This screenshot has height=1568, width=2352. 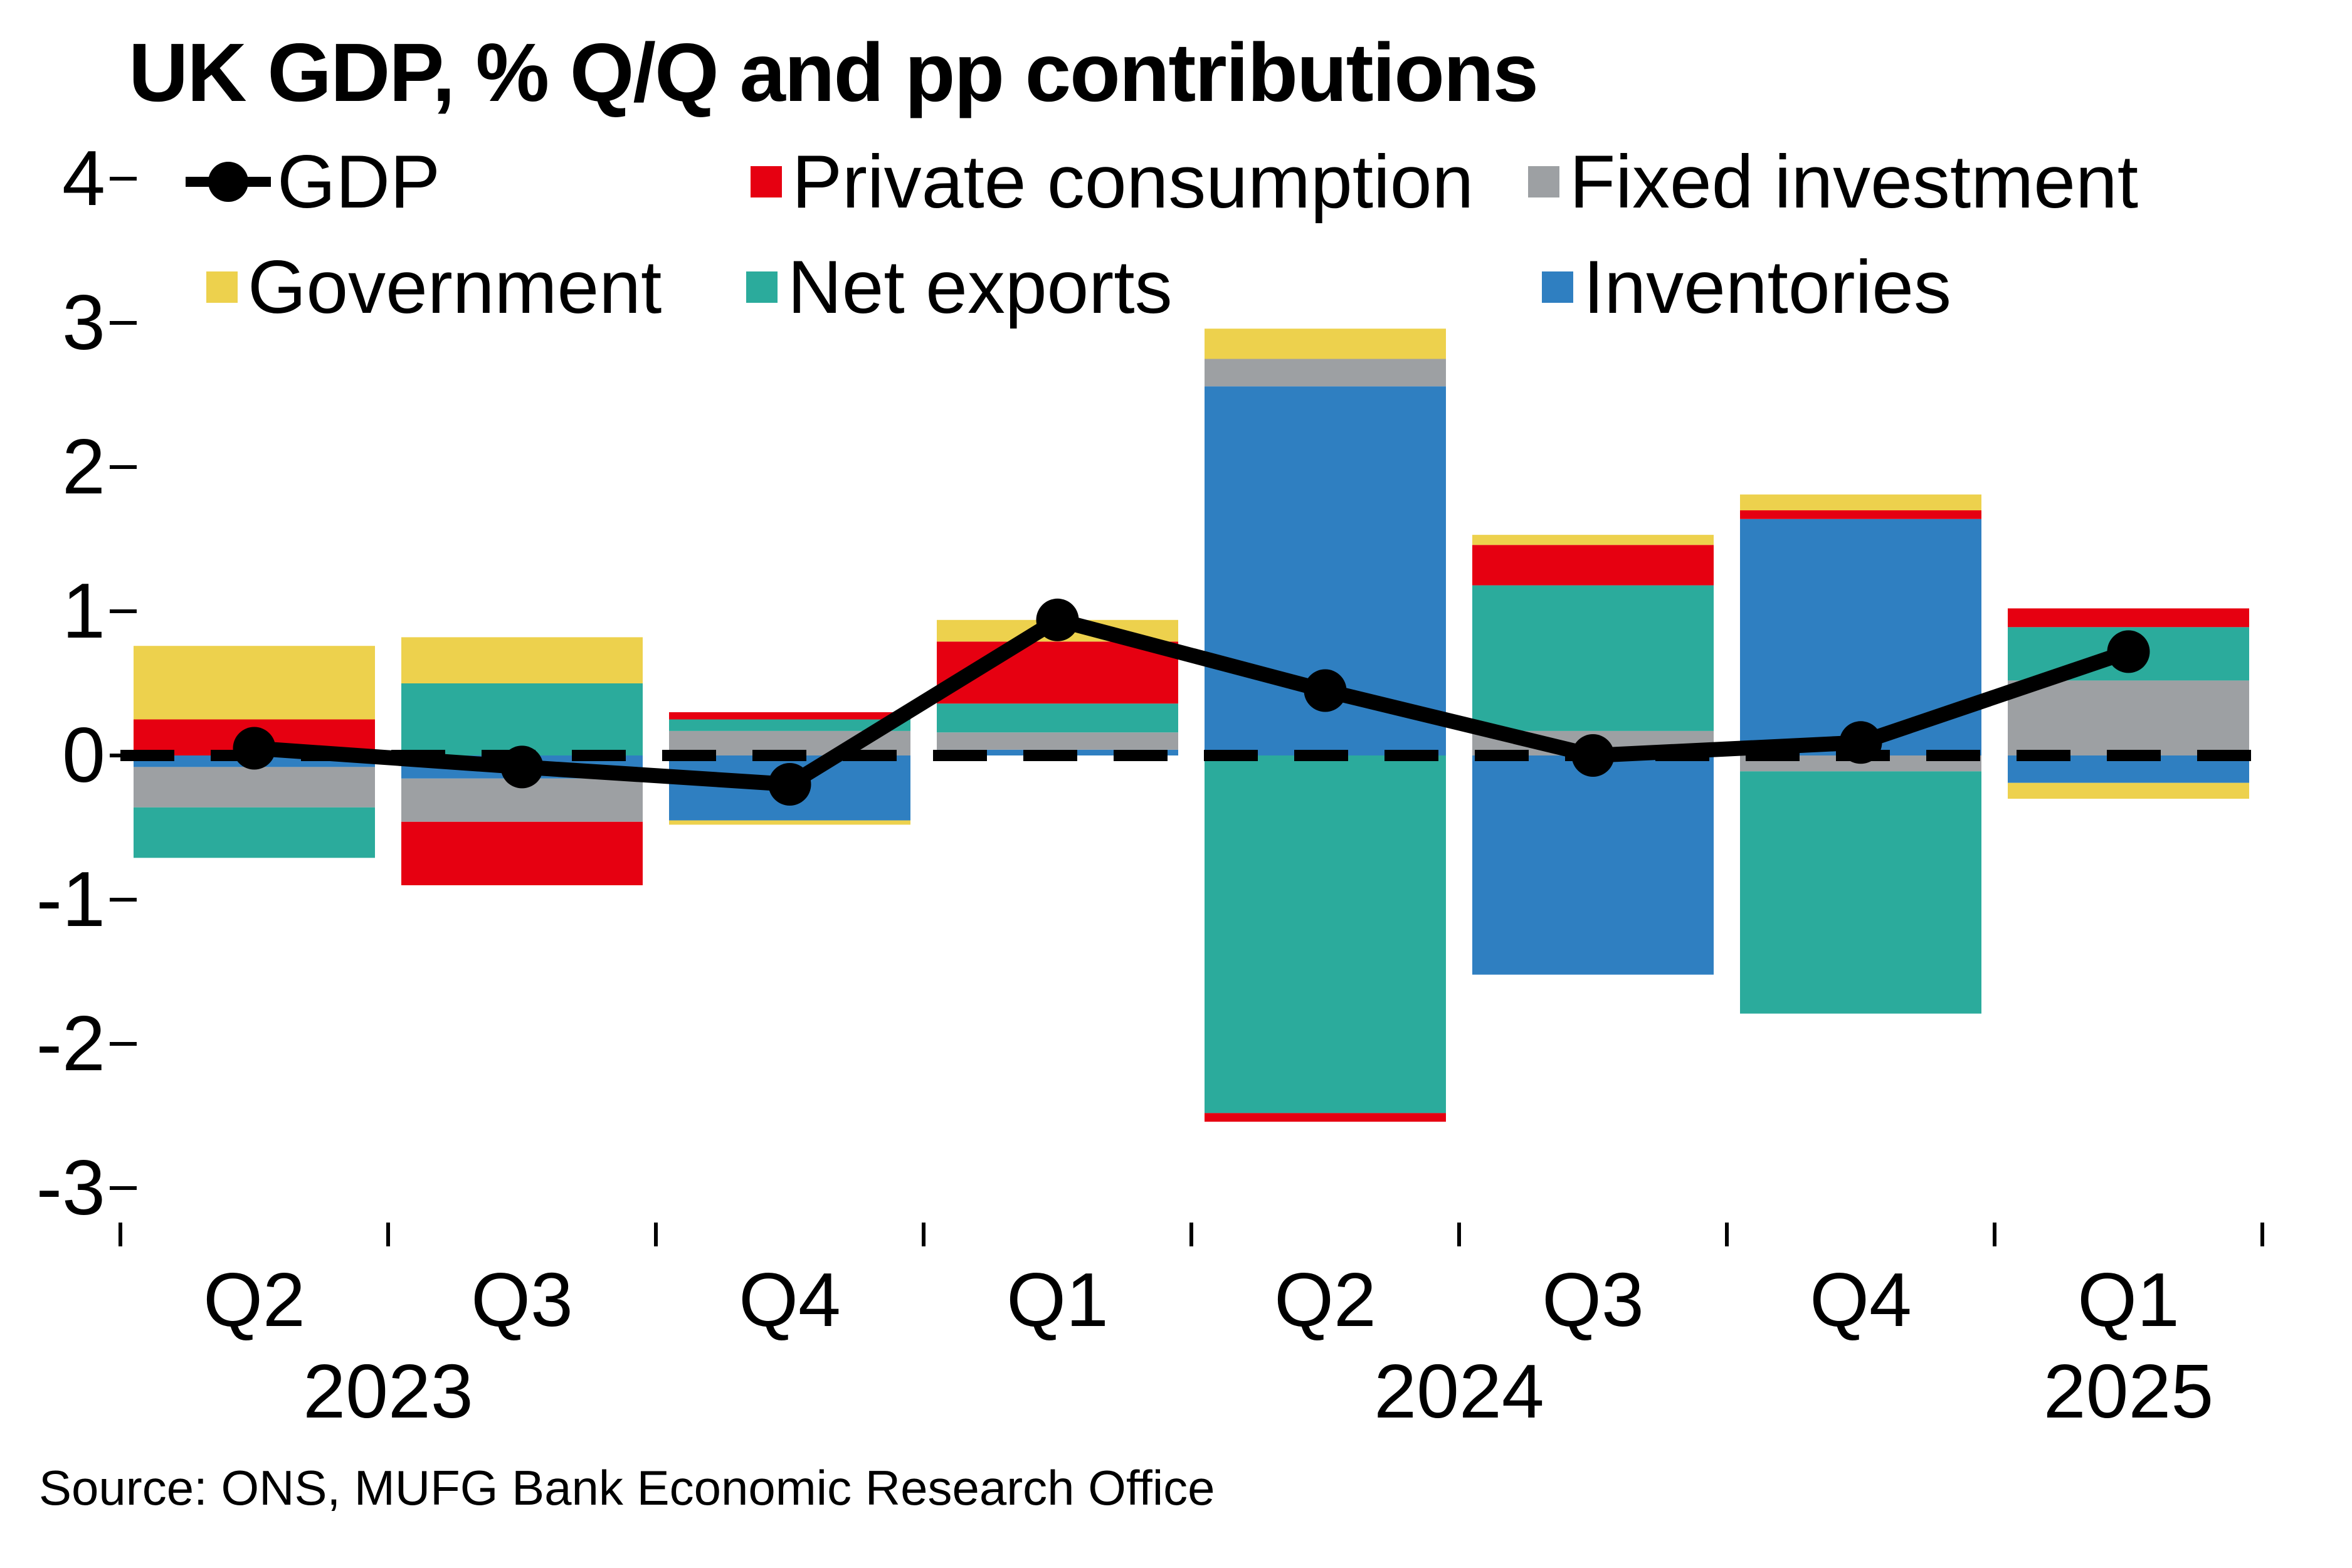 I want to click on legend-label-private-consumption: Private consumption, so click(x=1133, y=182).